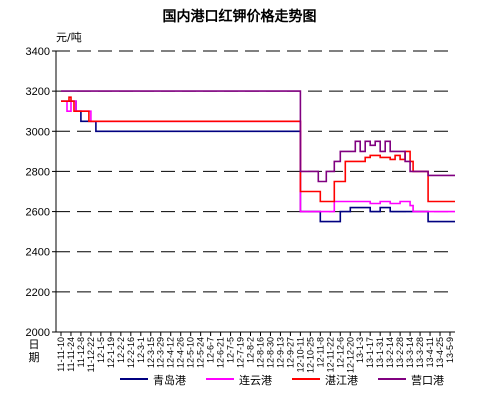 Image resolution: width=479 pixels, height=414 pixels. I want to click on x-tick-label: 13-1-31, so click(380, 352).